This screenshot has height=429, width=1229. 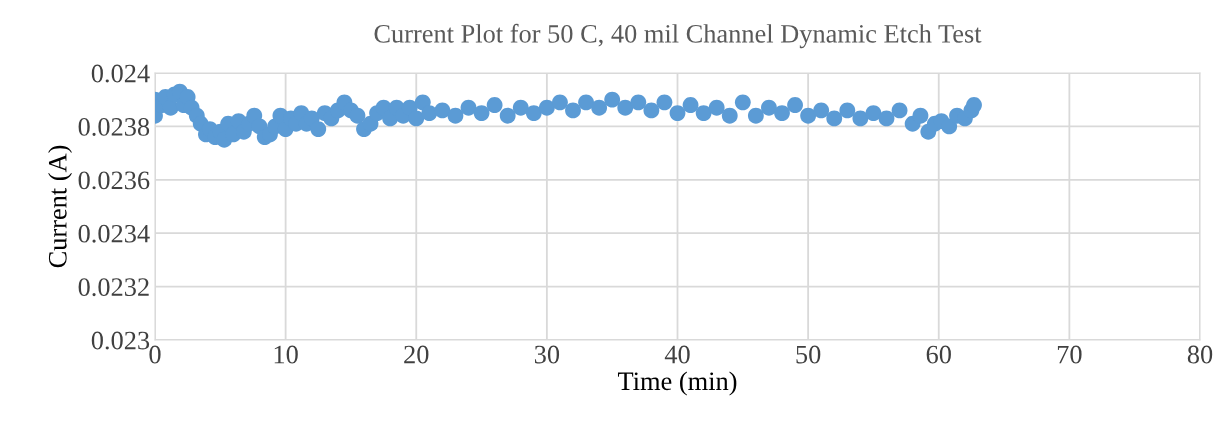 What do you see at coordinates (286, 354) in the screenshot?
I see `x-tick-label: 10` at bounding box center [286, 354].